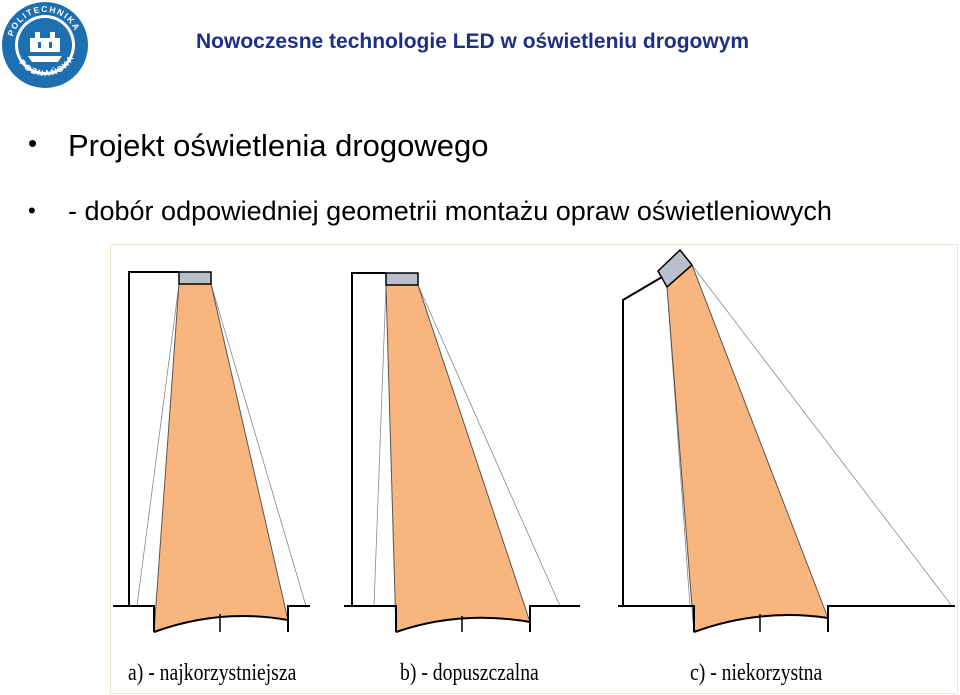 This screenshot has width=960, height=695. I want to click on bullet-text: Projekt oświetlenia drogowego, so click(278, 145).